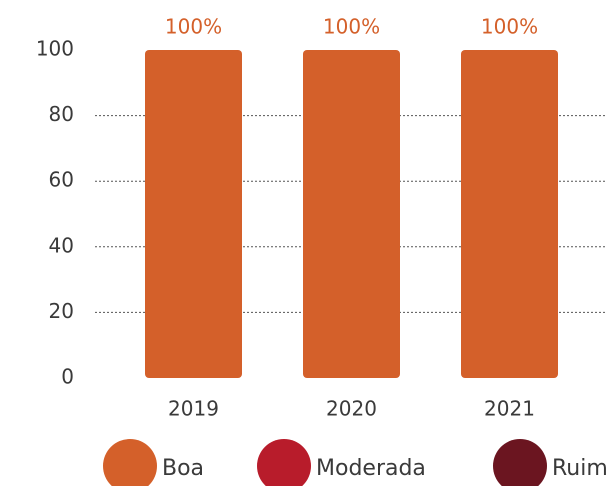  Describe the element at coordinates (351, 409) in the screenshot. I see `x-tick-label: 2020` at that location.